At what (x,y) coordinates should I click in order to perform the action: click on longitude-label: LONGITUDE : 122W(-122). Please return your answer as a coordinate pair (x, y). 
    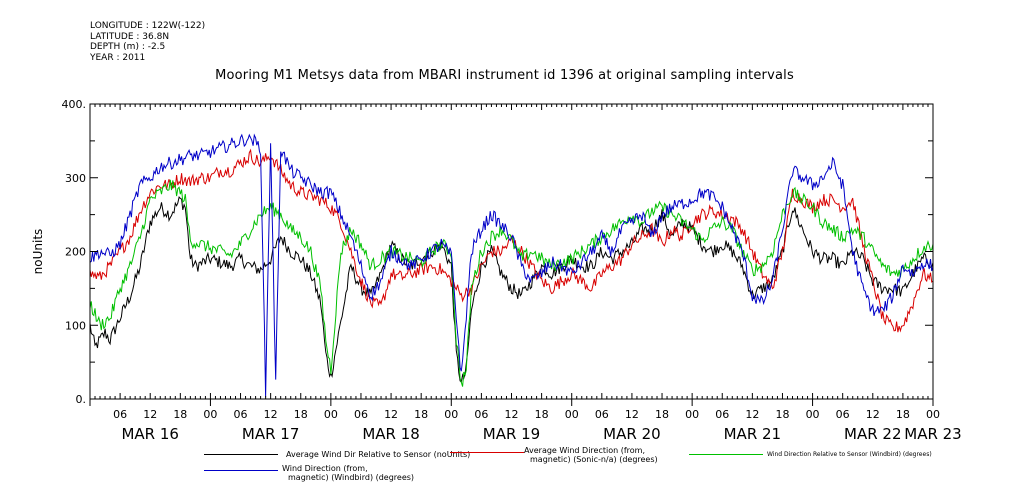
    Looking at the image, I should click on (148, 26).